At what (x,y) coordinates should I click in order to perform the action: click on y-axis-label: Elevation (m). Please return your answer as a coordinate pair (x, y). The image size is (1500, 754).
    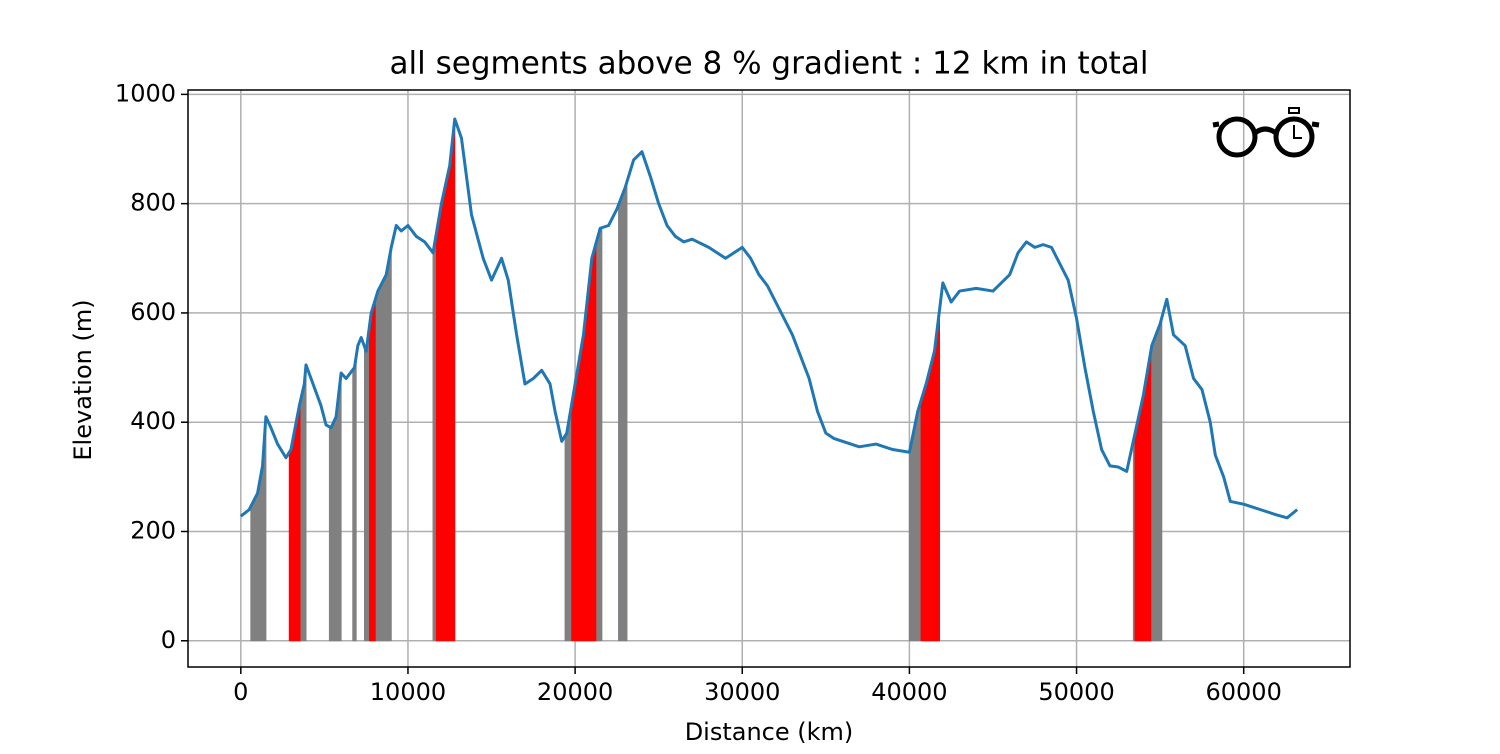
    Looking at the image, I should click on (83, 379).